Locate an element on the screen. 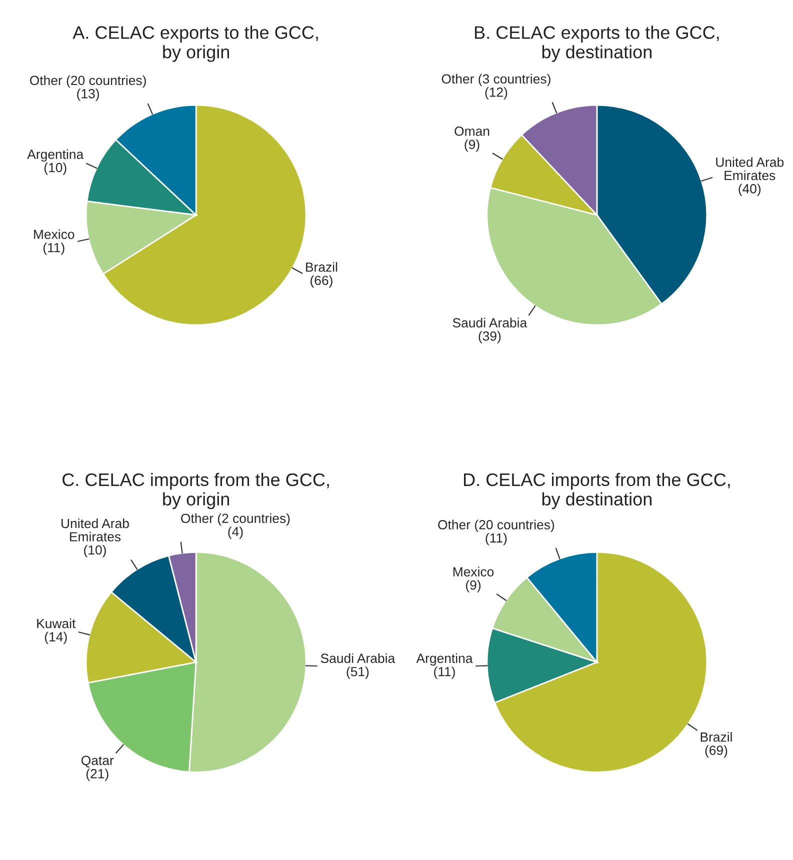 The height and width of the screenshot is (860, 793). data-label: (51) is located at coordinates (357, 672).